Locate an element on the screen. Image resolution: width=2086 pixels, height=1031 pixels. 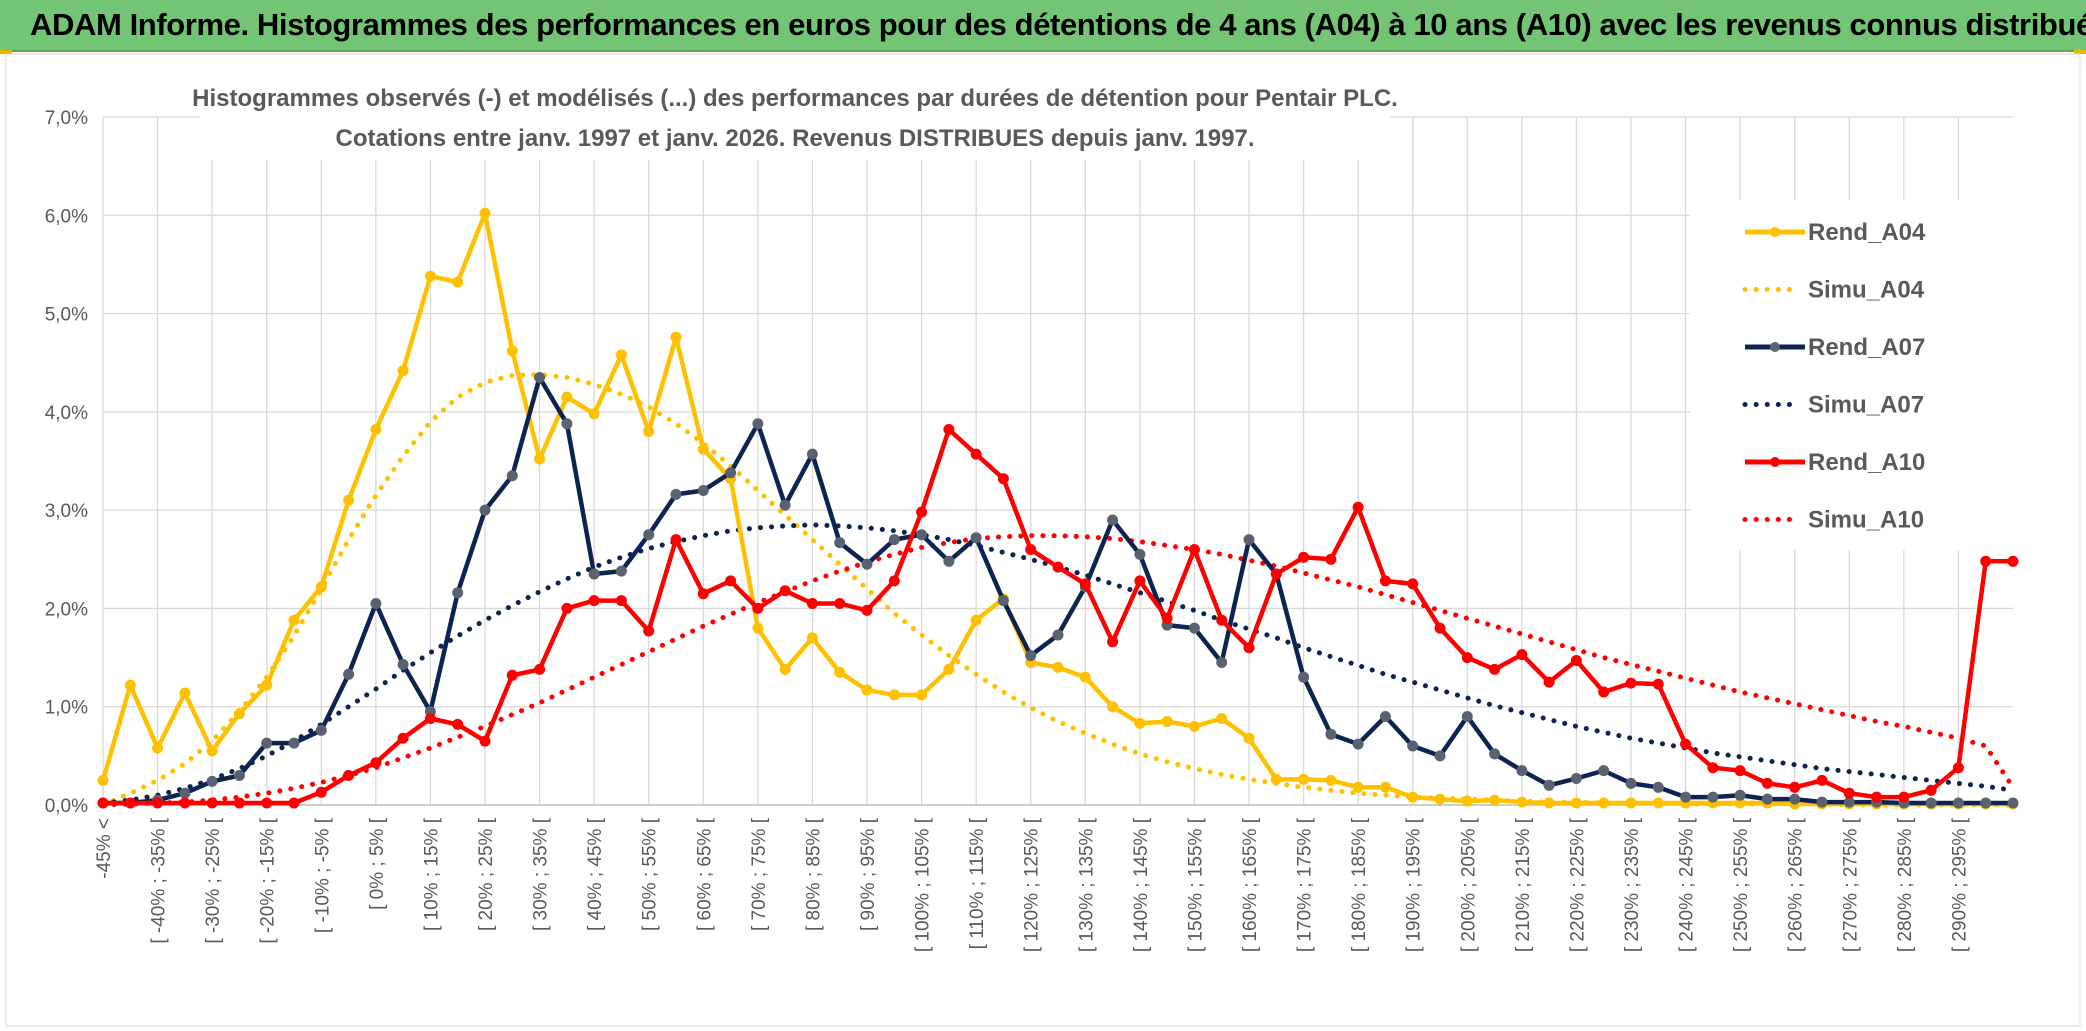
x-tick-label: [ -10% ; -5% [ is located at coordinates (322, 875).